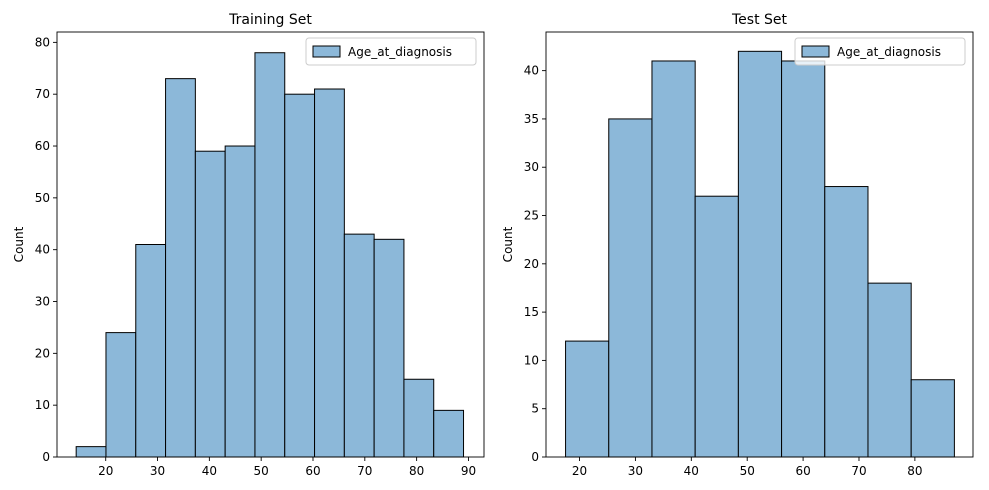  What do you see at coordinates (531, 167) in the screenshot?
I see `panel-1-y-tick-label: 30` at bounding box center [531, 167].